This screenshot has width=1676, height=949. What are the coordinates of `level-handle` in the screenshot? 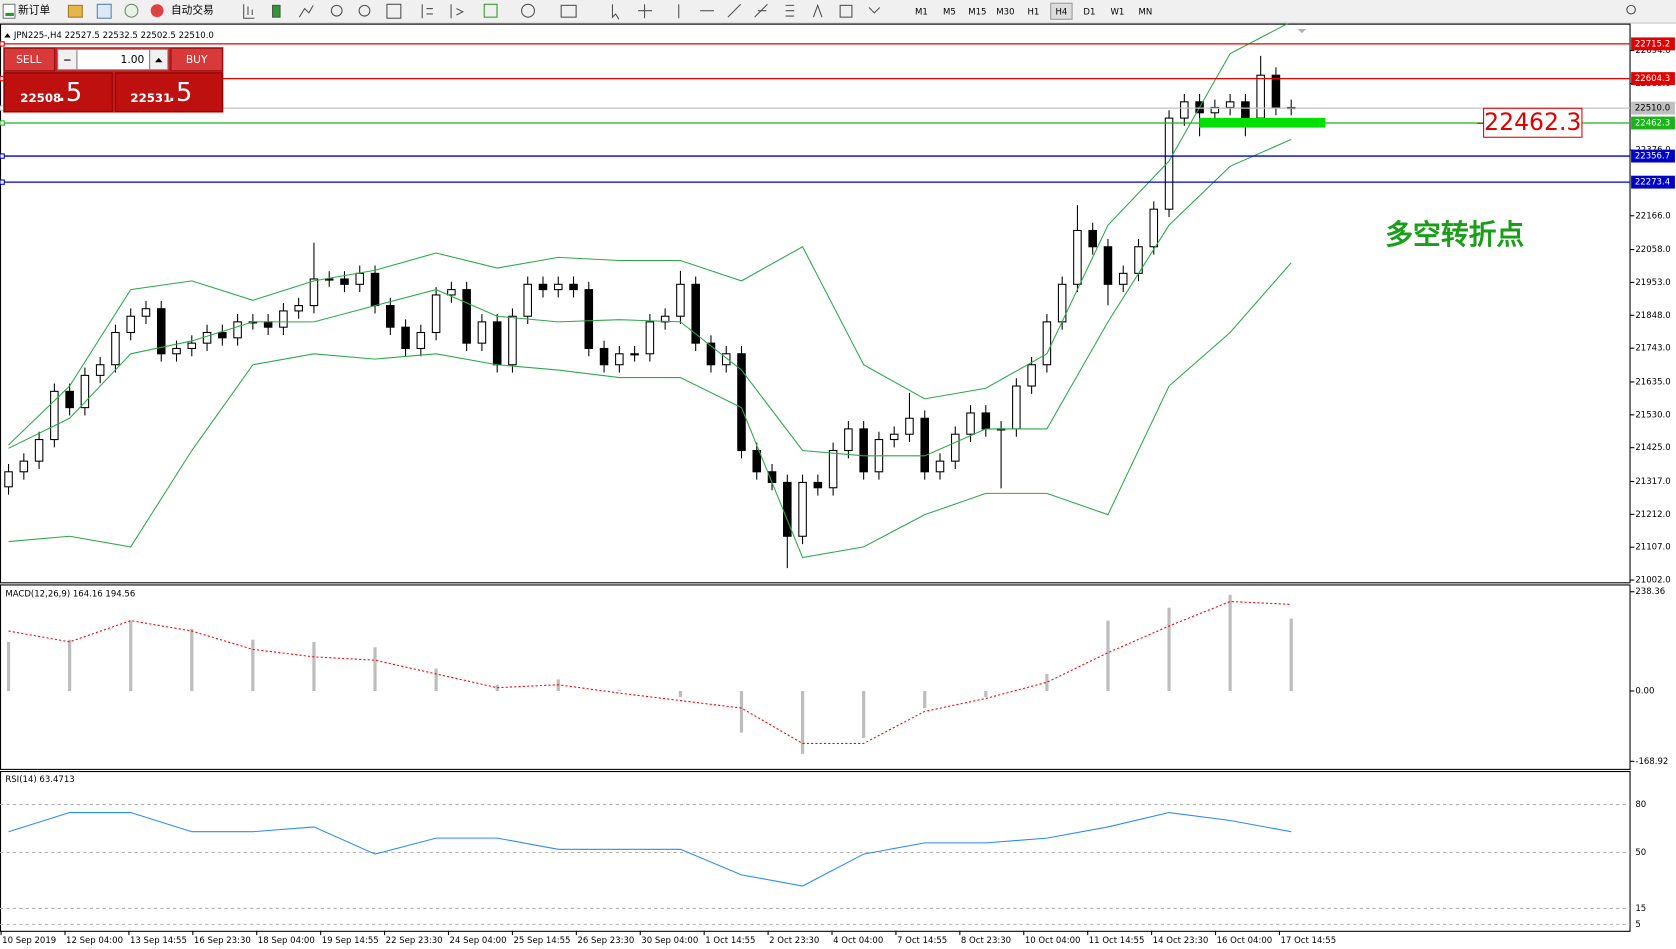 It's located at (2, 44).